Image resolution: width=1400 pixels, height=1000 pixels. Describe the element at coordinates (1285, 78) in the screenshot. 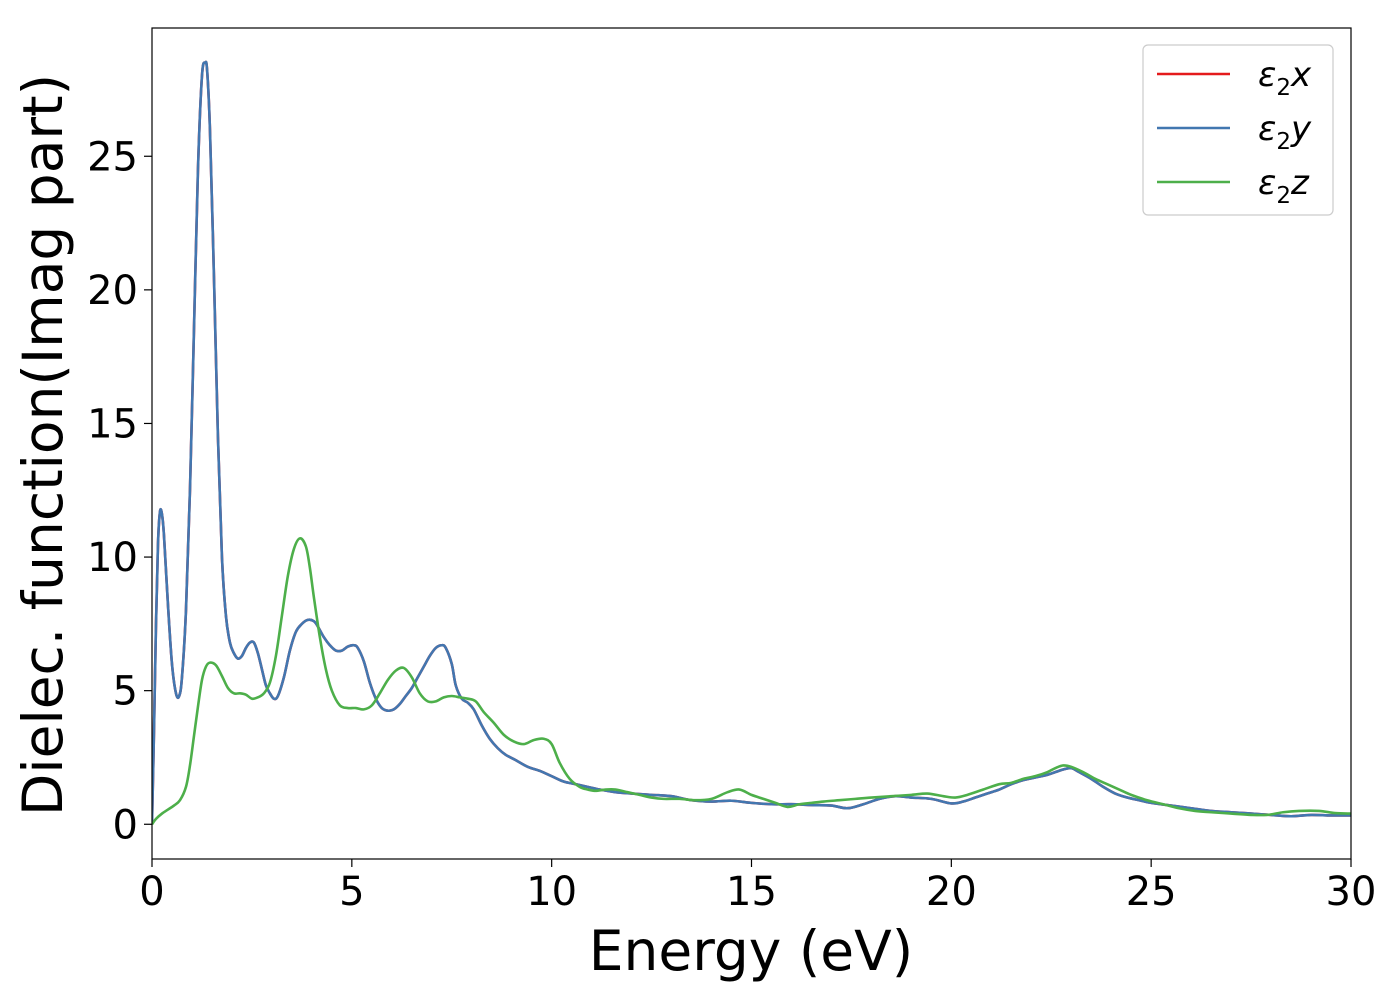

I see `legend-label-x: ε2x` at that location.